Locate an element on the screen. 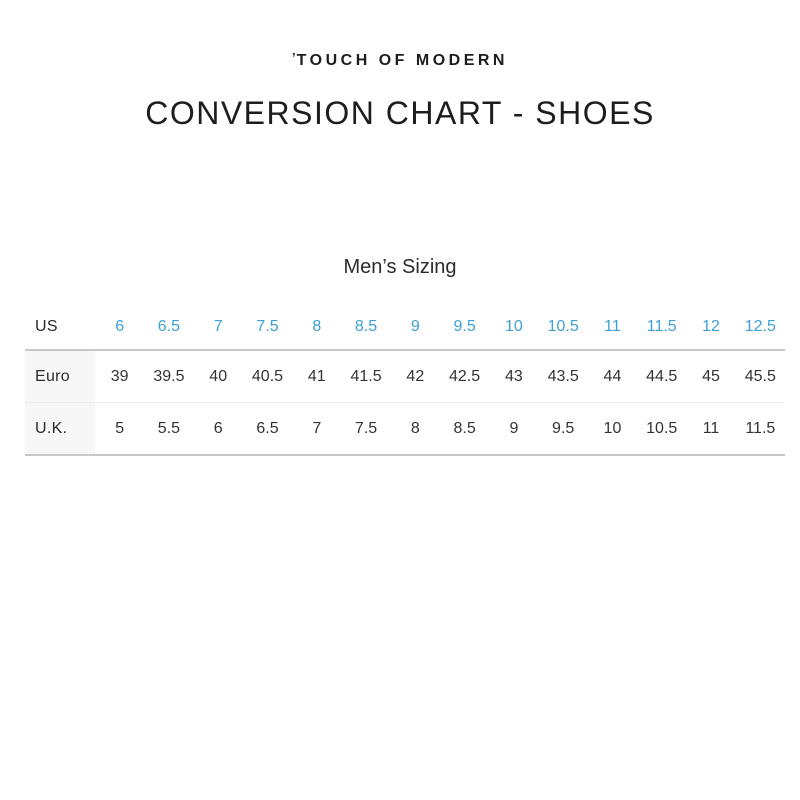 Image resolution: width=800 pixels, height=800 pixels. size-cell: 41 is located at coordinates (316, 376).